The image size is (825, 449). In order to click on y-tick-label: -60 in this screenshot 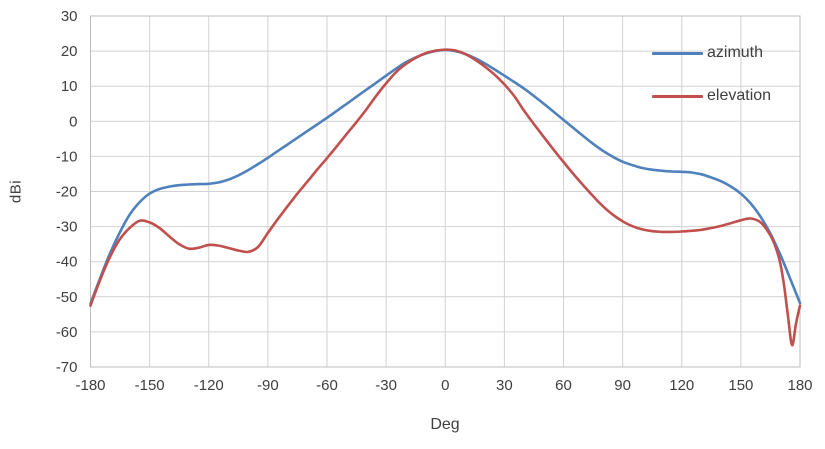, I will do `click(67, 332)`.